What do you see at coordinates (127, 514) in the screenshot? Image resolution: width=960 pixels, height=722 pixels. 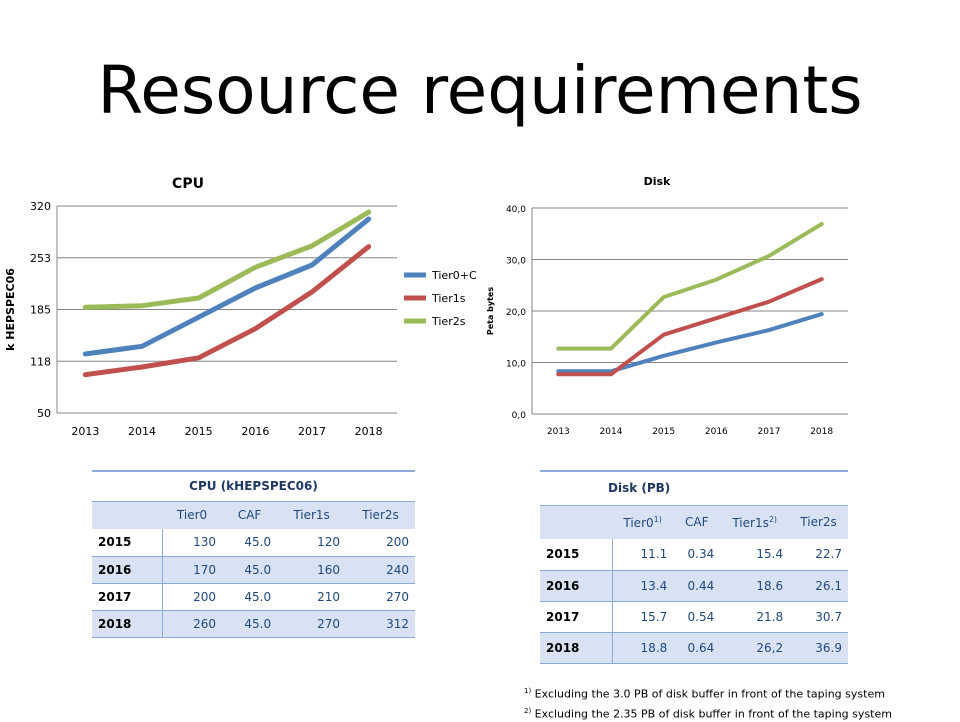 I see `cpu-table-corner` at bounding box center [127, 514].